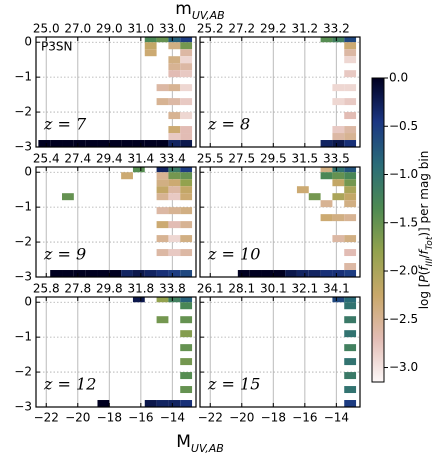  Describe the element at coordinates (233, 254) in the screenshot. I see `panel-label: z = 10` at that location.